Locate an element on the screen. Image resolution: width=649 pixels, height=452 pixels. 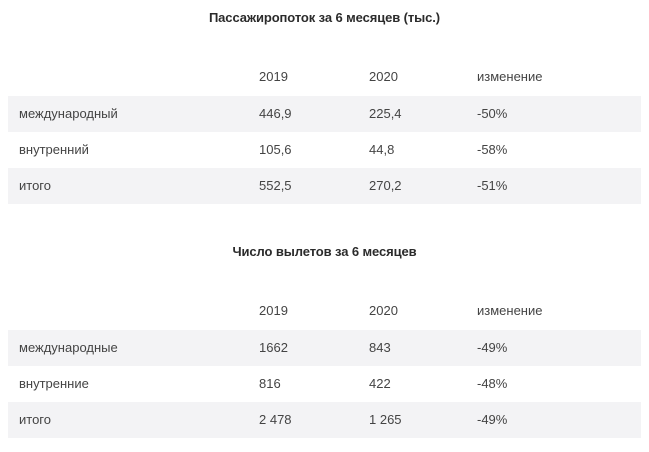
value-2020: 270,2 is located at coordinates (385, 185).